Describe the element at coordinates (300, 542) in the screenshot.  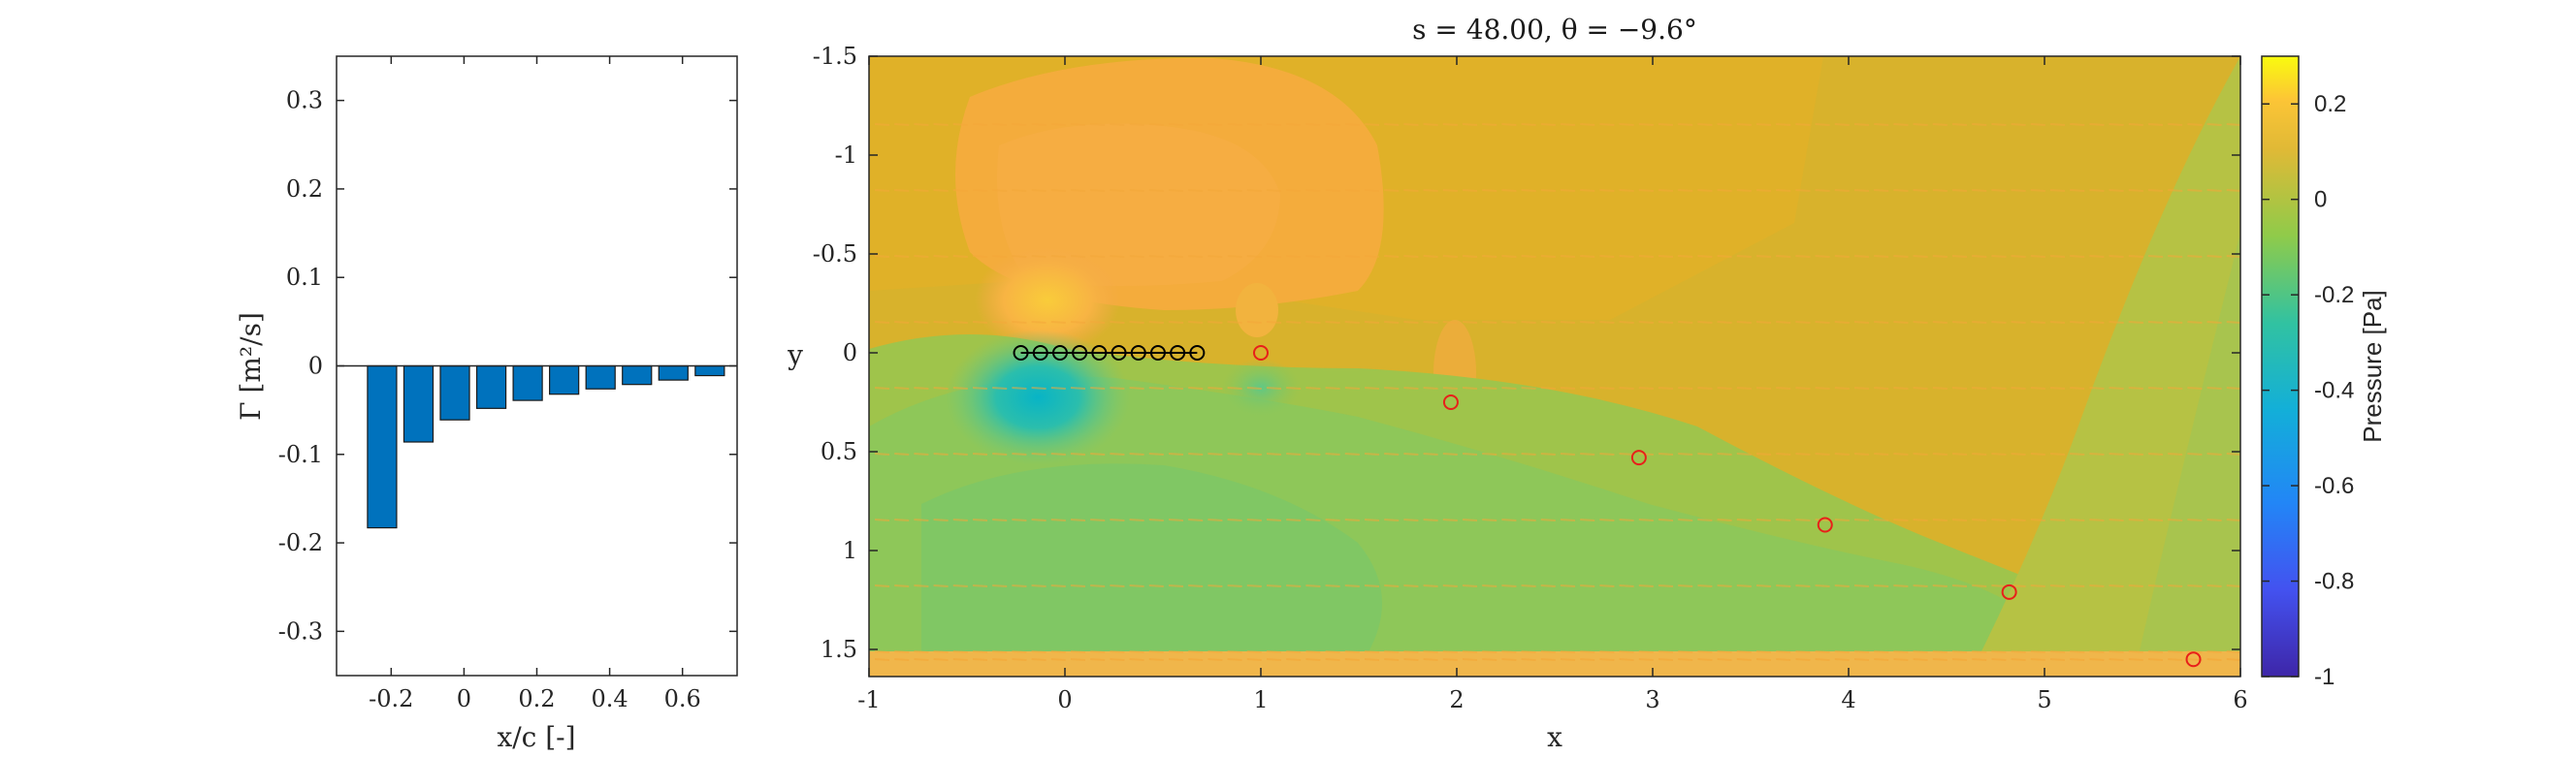
I see `y-tick-label: -0.2` at that location.